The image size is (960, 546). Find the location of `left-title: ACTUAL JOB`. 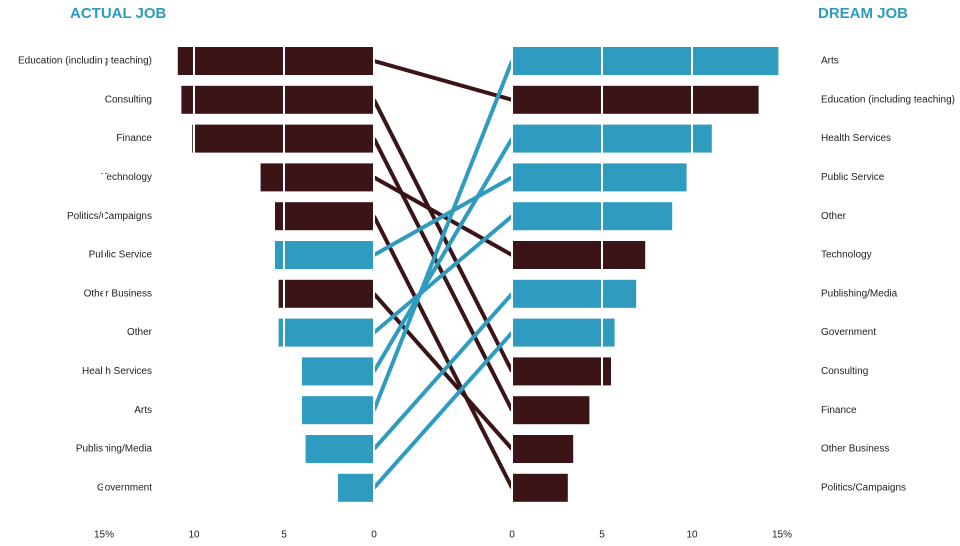

left-title: ACTUAL JOB is located at coordinates (118, 13).